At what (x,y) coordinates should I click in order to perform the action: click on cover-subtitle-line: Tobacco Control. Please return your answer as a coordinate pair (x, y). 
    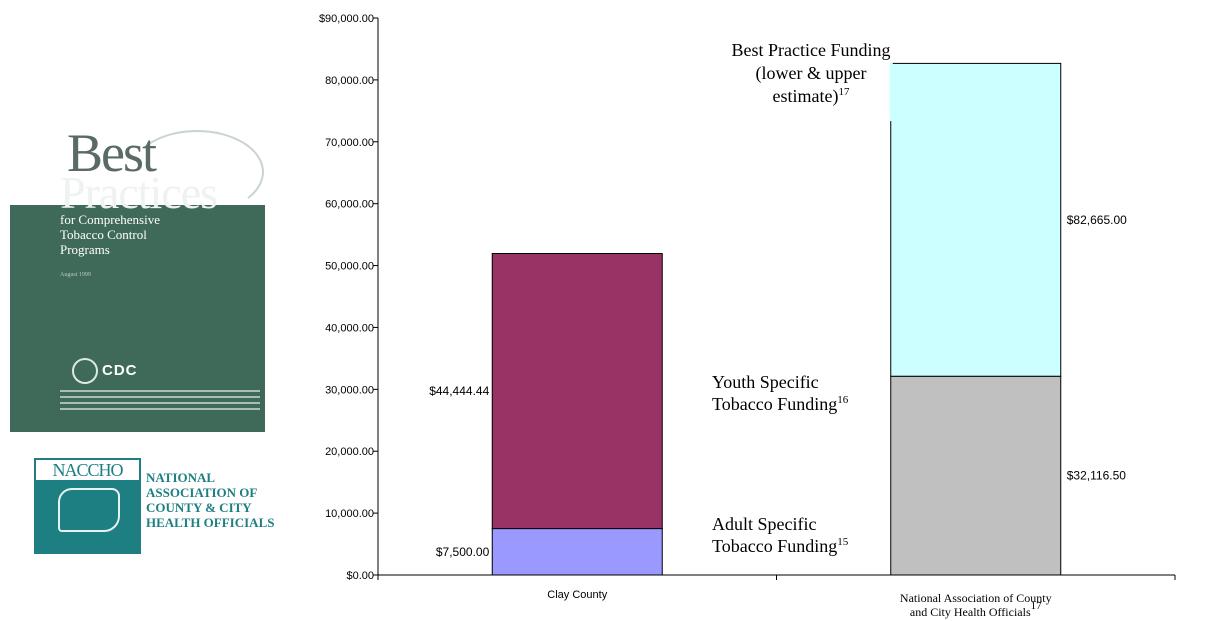
    Looking at the image, I should click on (103, 234).